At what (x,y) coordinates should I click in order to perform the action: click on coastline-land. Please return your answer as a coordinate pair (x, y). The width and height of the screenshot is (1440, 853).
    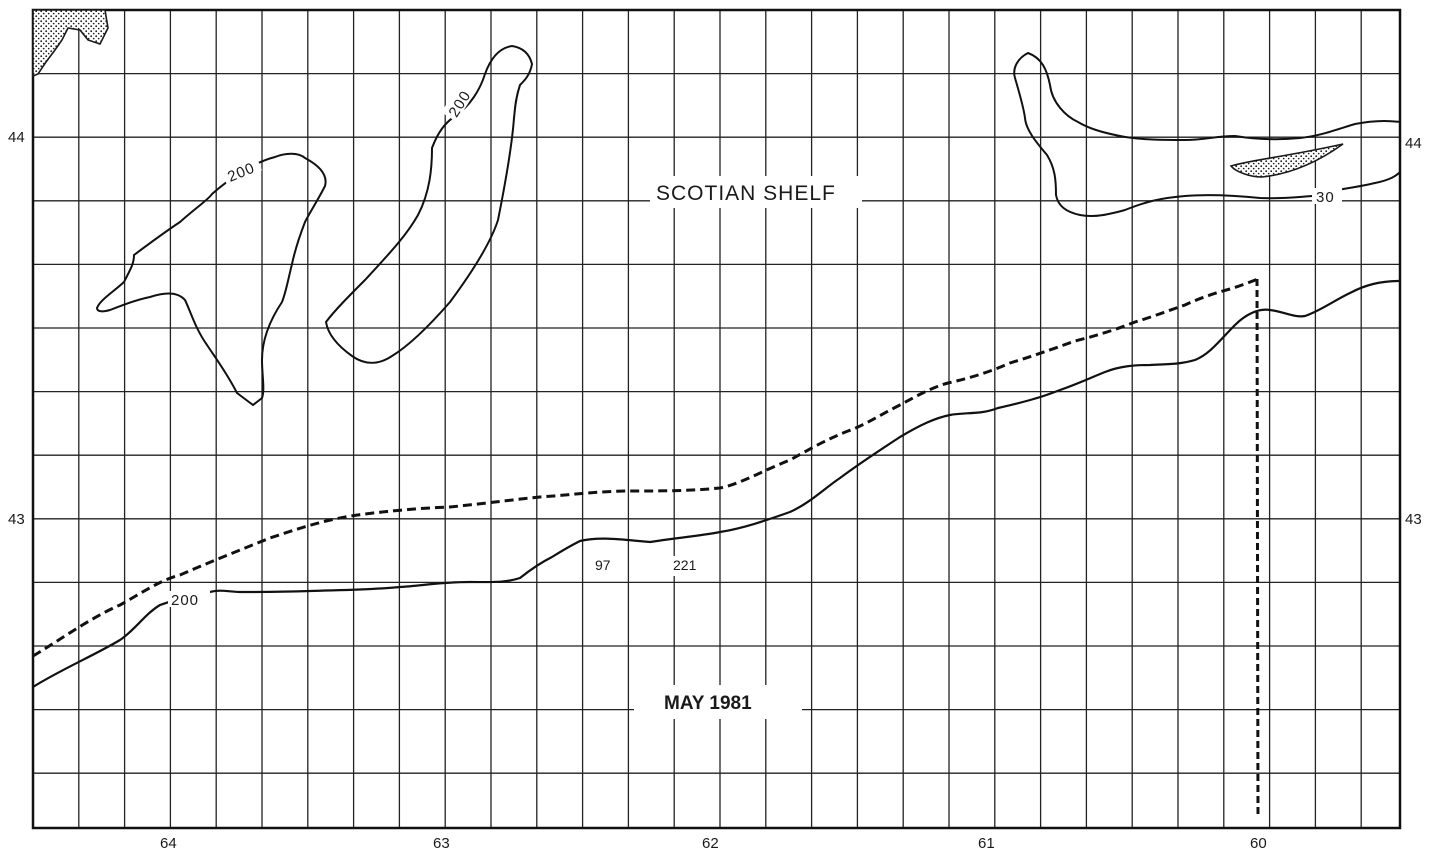
    Looking at the image, I should click on (70, 43).